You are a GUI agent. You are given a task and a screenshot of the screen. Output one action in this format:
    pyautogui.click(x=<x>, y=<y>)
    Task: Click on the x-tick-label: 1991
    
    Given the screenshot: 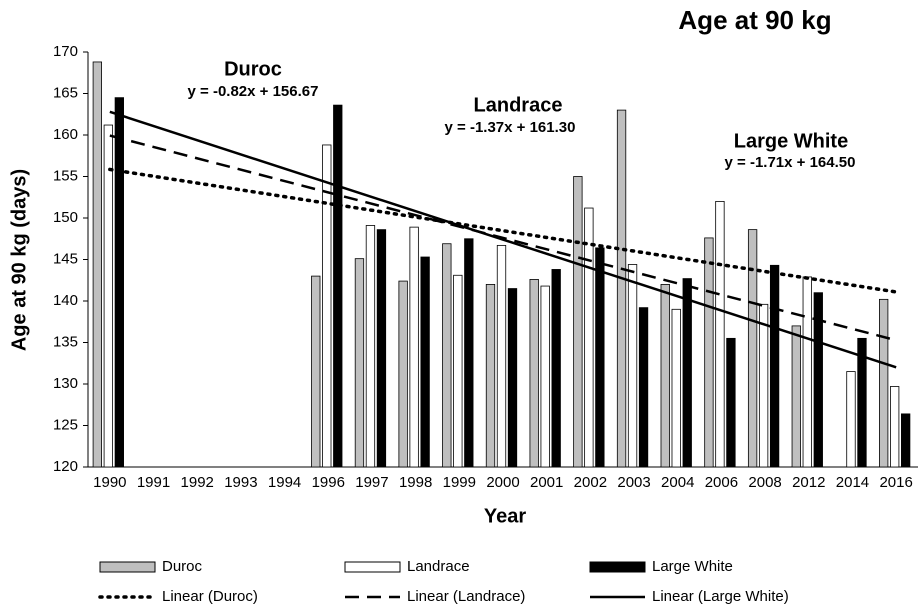 What is the action you would take?
    pyautogui.click(x=153, y=482)
    